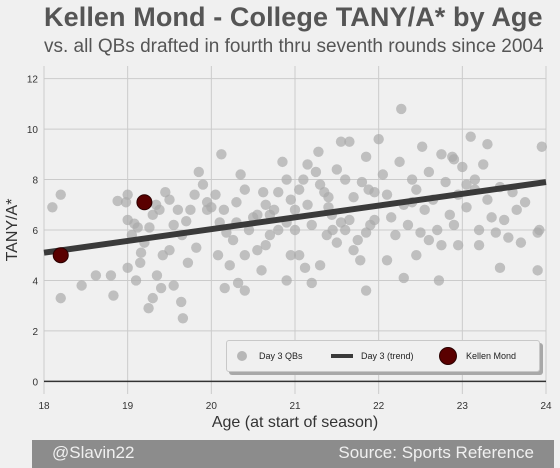  I want to click on trend-line, so click(295, 217).